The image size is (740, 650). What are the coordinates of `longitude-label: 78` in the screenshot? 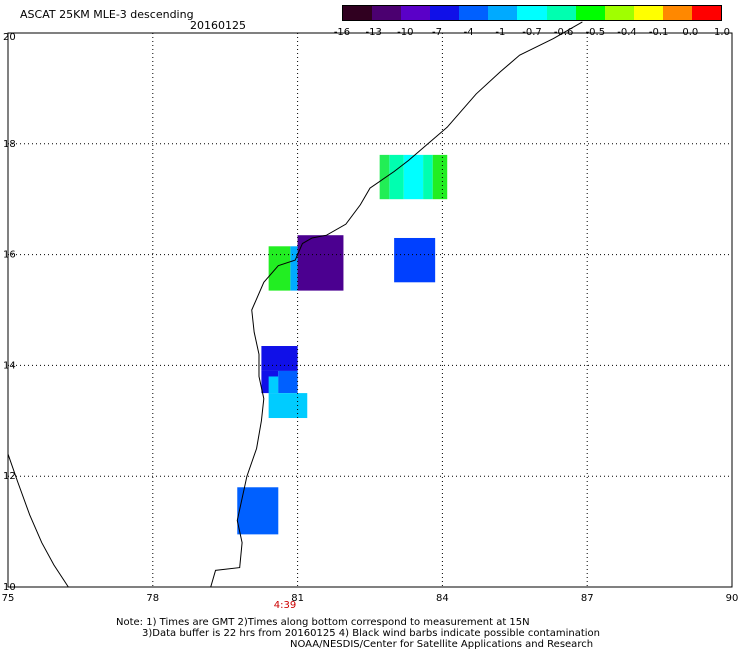 It's located at (152, 598).